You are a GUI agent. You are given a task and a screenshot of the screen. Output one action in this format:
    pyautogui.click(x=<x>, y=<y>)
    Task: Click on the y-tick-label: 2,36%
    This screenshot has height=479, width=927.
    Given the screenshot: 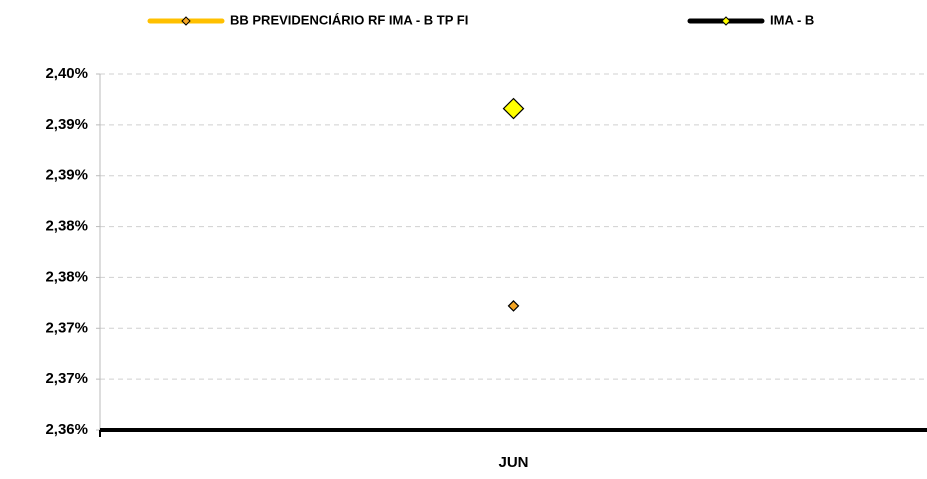 What is the action you would take?
    pyautogui.click(x=66, y=429)
    